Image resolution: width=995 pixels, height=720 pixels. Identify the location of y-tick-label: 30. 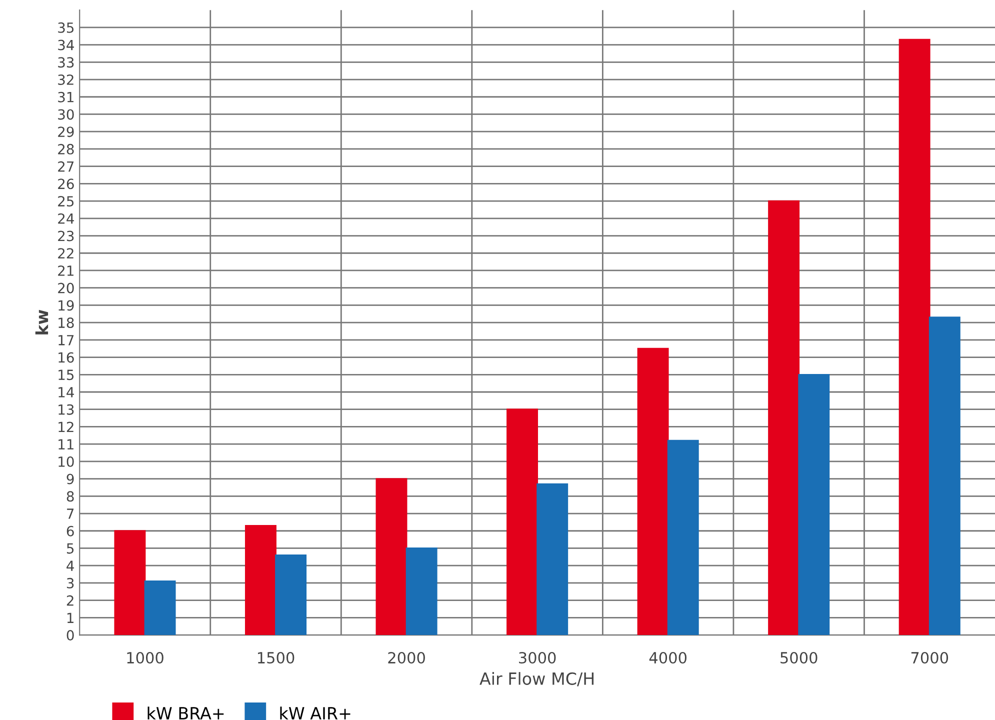
(66, 114).